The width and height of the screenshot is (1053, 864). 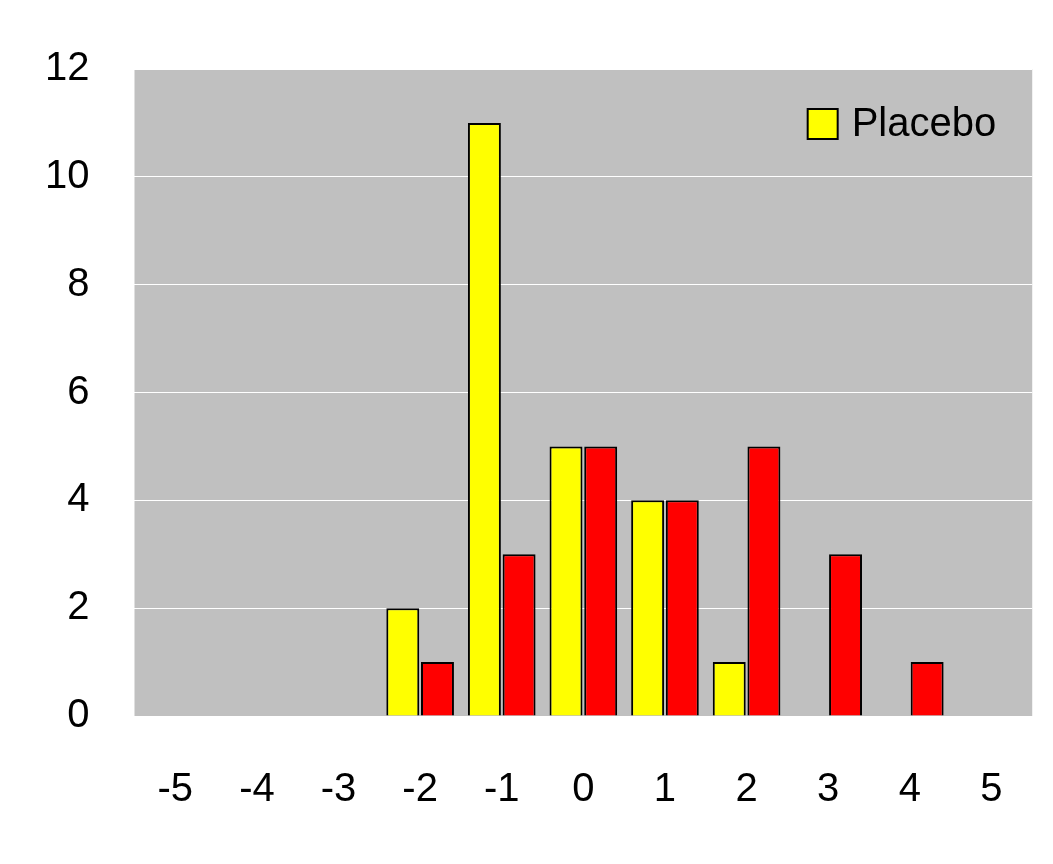 What do you see at coordinates (338, 787) in the screenshot?
I see `x-tick-label: -3` at bounding box center [338, 787].